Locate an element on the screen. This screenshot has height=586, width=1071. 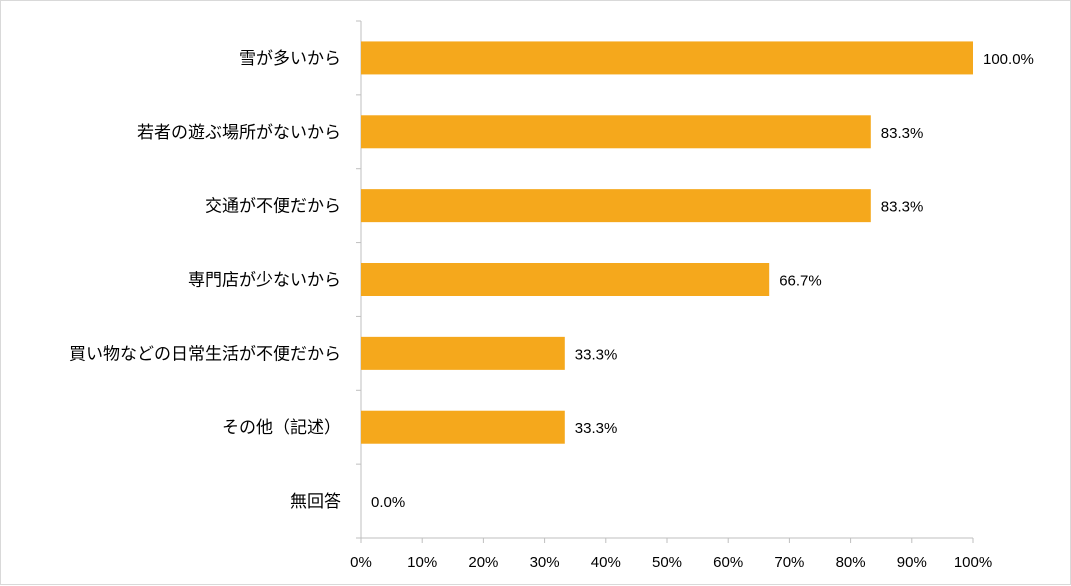
x-tick-label: 90% is located at coordinates (912, 562).